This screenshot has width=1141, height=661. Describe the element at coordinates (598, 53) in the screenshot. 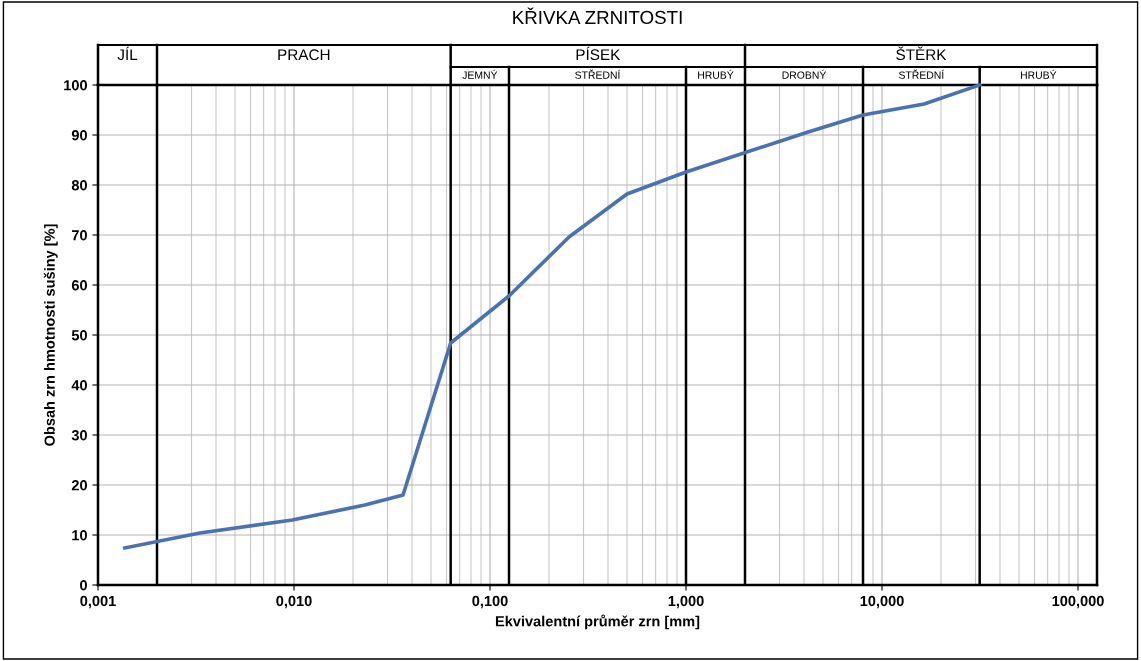

I see `text: PÍSEK` at that location.